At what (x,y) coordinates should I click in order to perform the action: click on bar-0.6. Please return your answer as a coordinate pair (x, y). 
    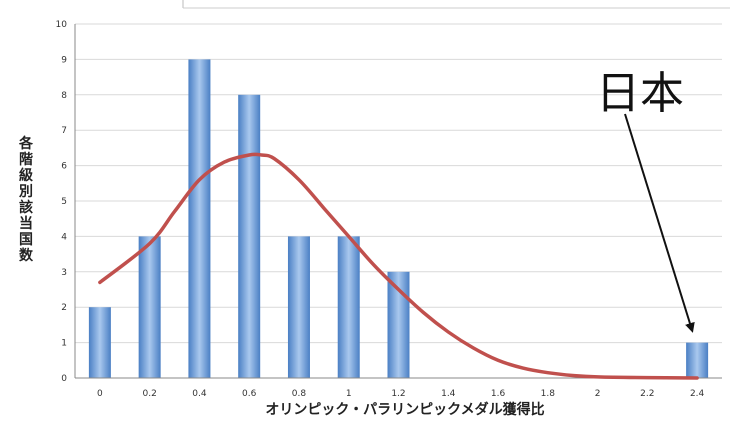
    Looking at the image, I should click on (249, 236).